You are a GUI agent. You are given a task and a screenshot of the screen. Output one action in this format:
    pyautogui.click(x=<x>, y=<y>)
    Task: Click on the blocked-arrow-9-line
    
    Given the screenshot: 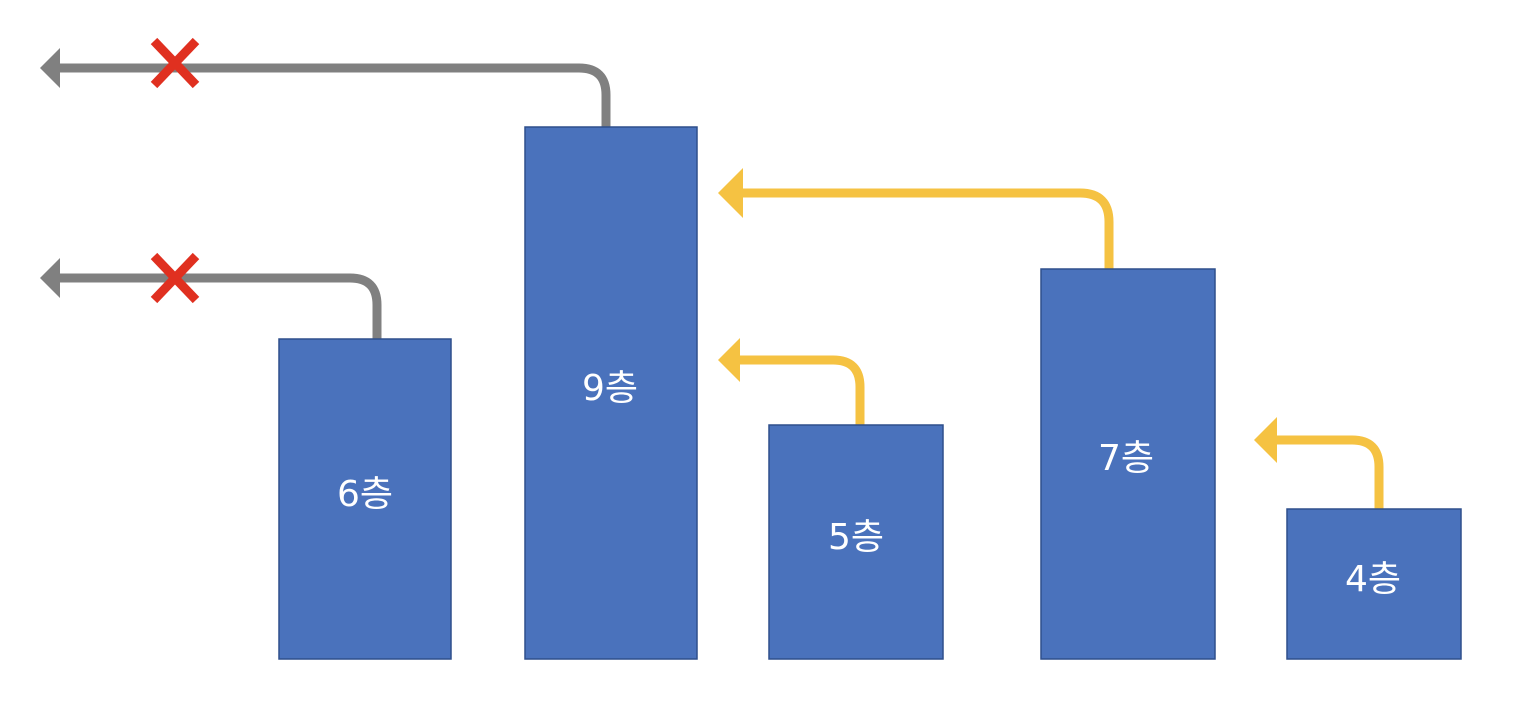 What is the action you would take?
    pyautogui.click(x=333, y=95)
    